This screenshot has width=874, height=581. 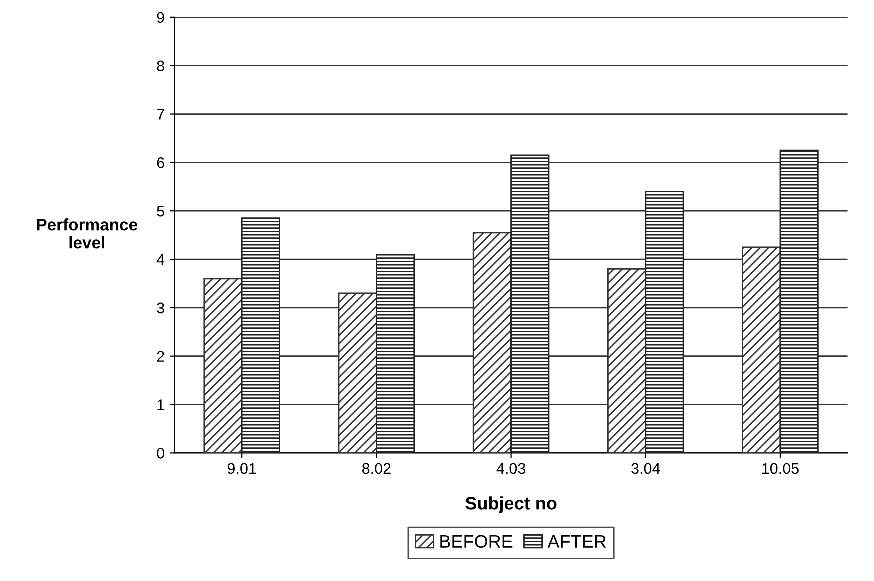 I want to click on legend-label: AFTER, so click(x=577, y=541).